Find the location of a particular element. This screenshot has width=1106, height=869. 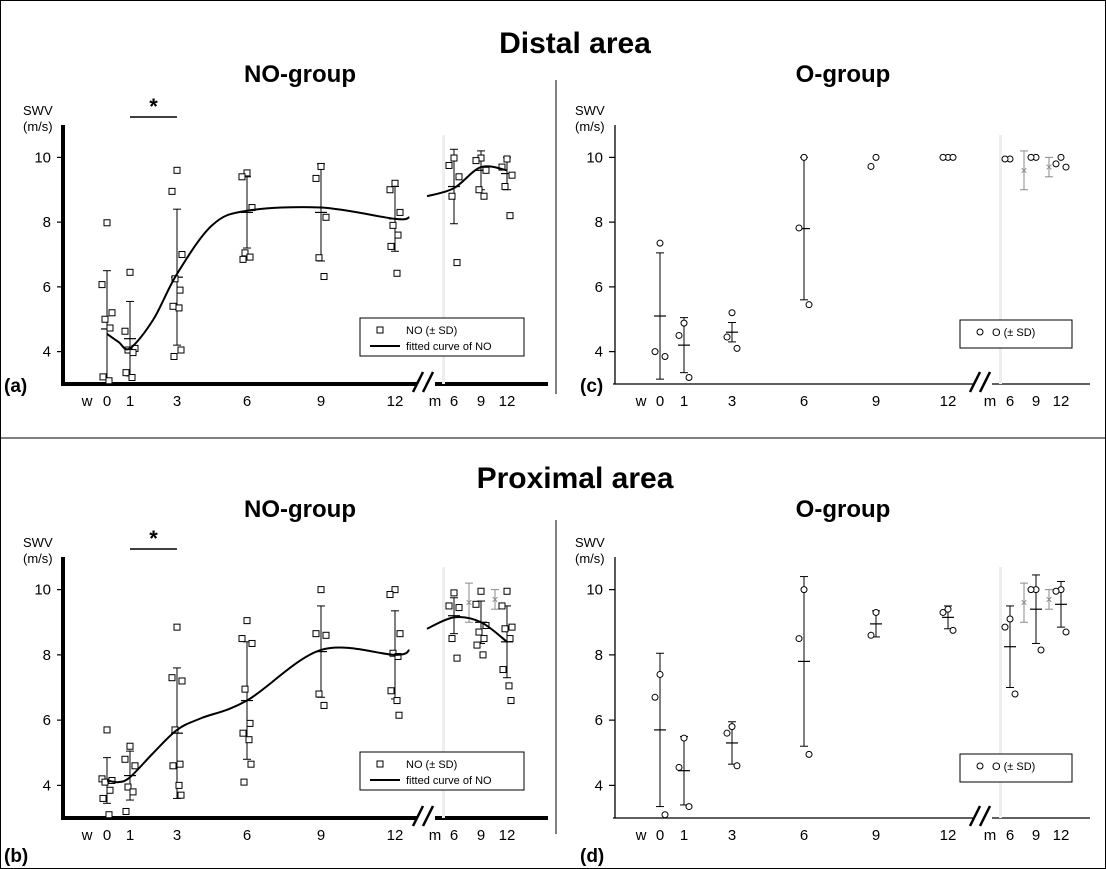

errorbar-mean-marker: × is located at coordinates (1048, 167).